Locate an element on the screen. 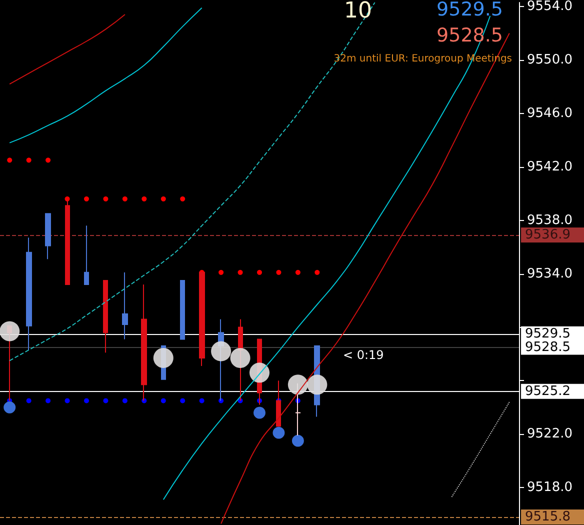  ref-line-label: 9536.9 is located at coordinates (547, 235).